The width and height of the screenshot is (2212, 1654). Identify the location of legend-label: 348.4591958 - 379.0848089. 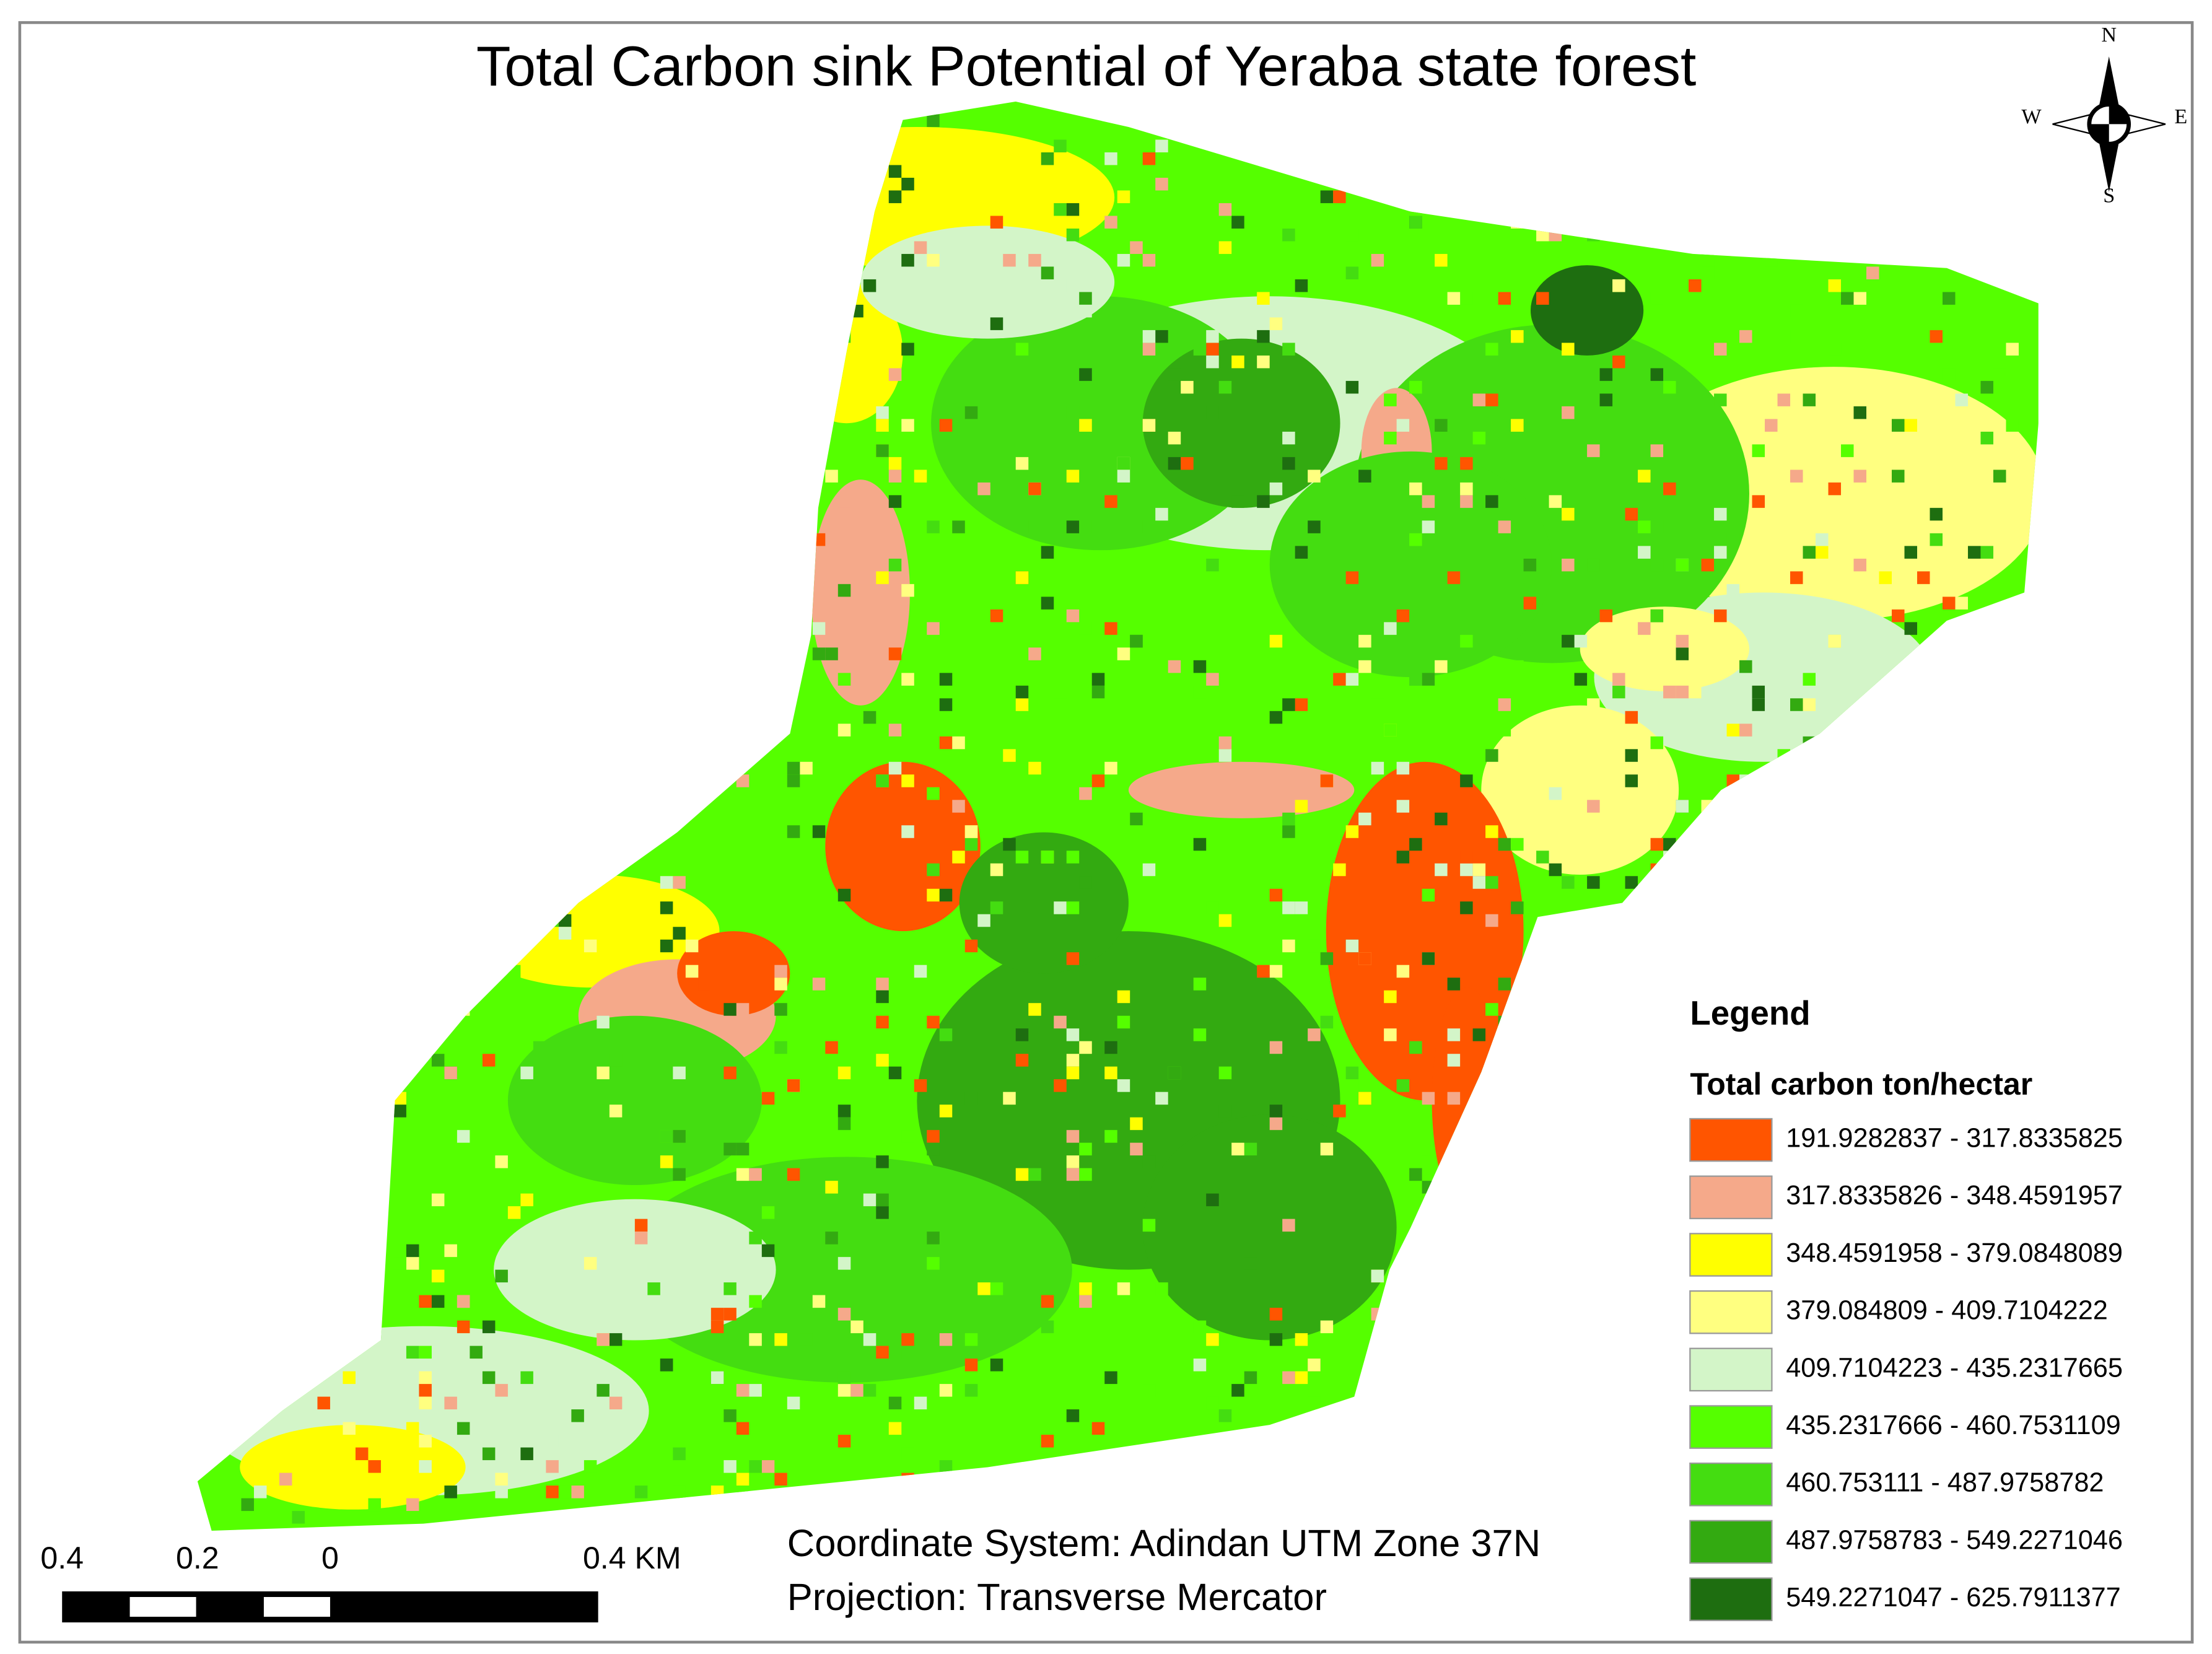
(1955, 1253).